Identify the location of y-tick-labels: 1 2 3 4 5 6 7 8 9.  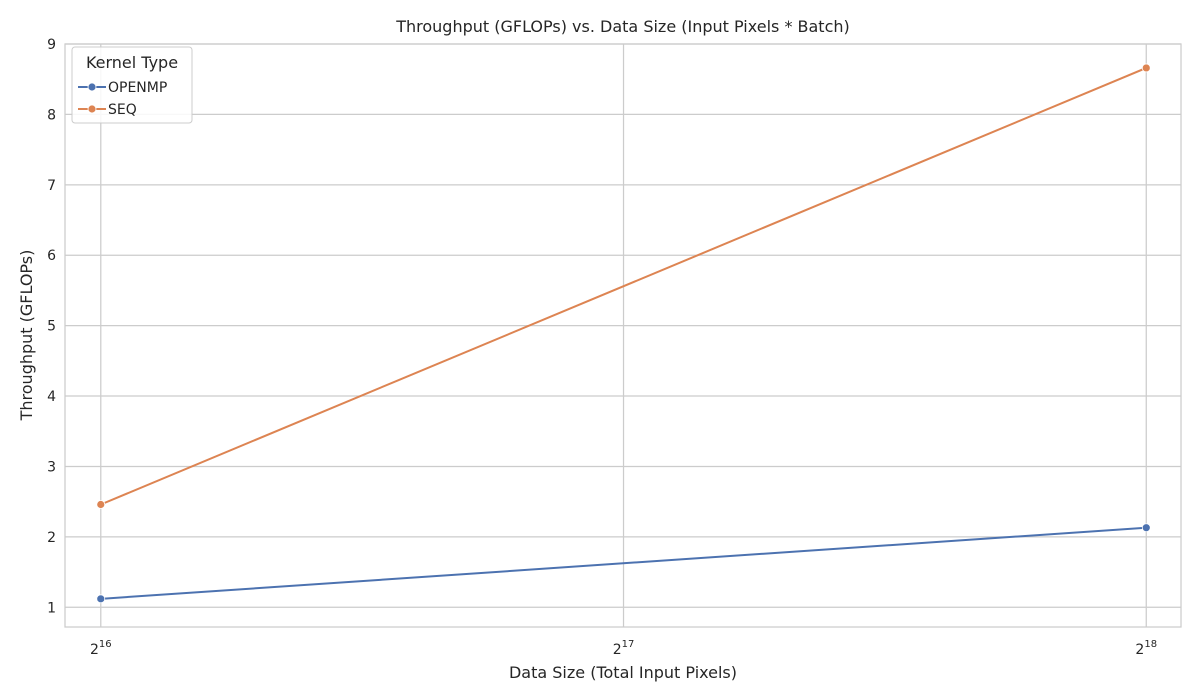
(51, 326).